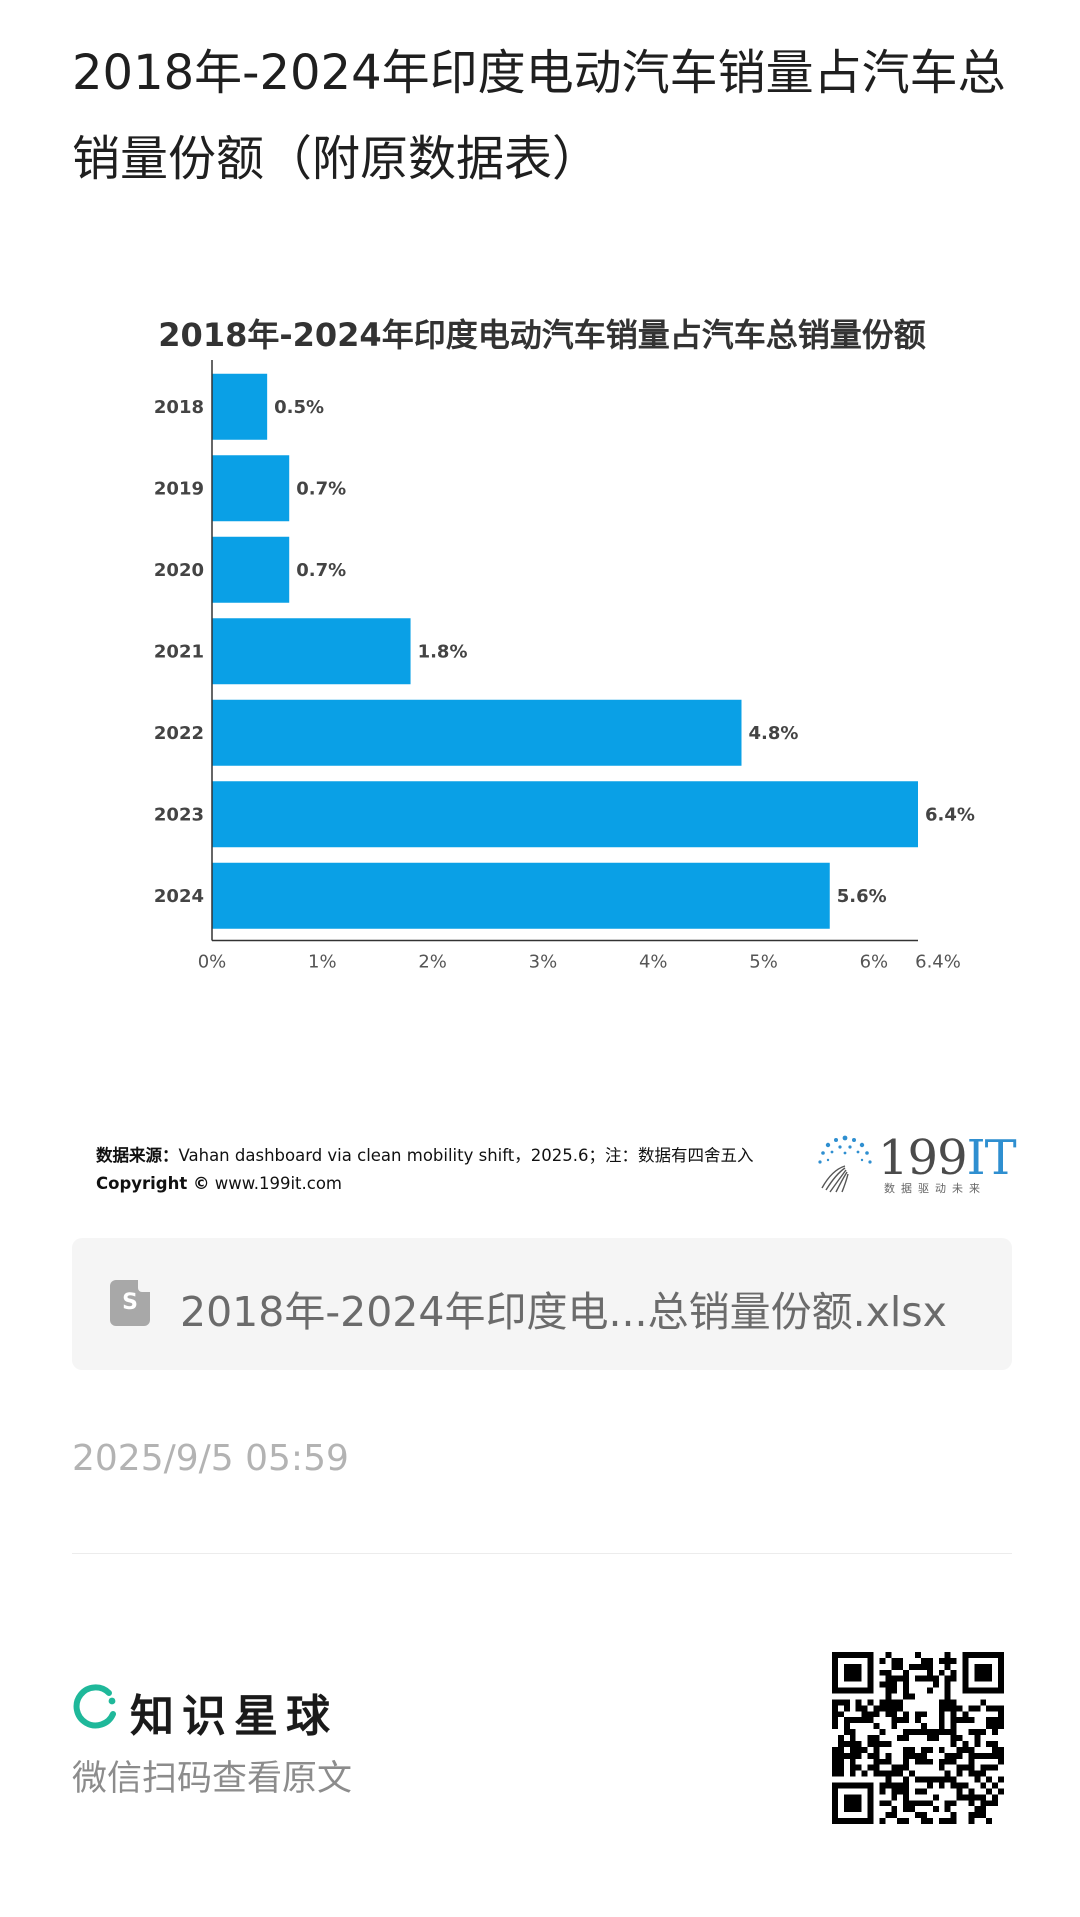  What do you see at coordinates (874, 962) in the screenshot?
I see `x-tick-label: 6%` at bounding box center [874, 962].